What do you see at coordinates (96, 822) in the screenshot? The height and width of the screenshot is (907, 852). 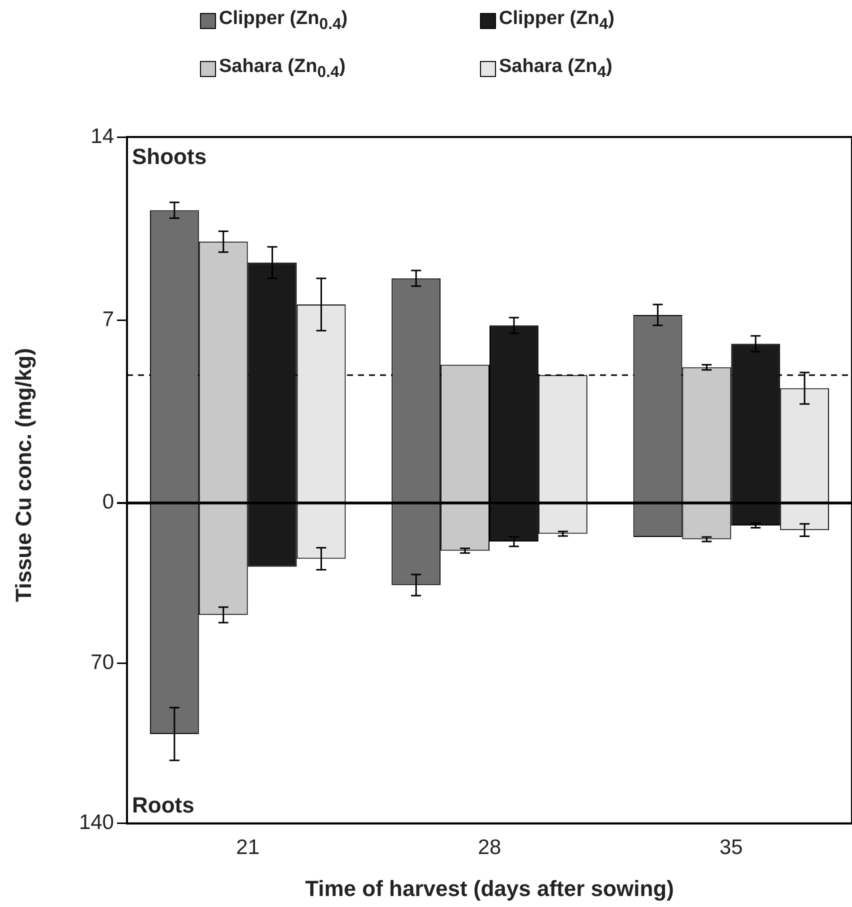 I see `y-tick-label: 140` at bounding box center [96, 822].